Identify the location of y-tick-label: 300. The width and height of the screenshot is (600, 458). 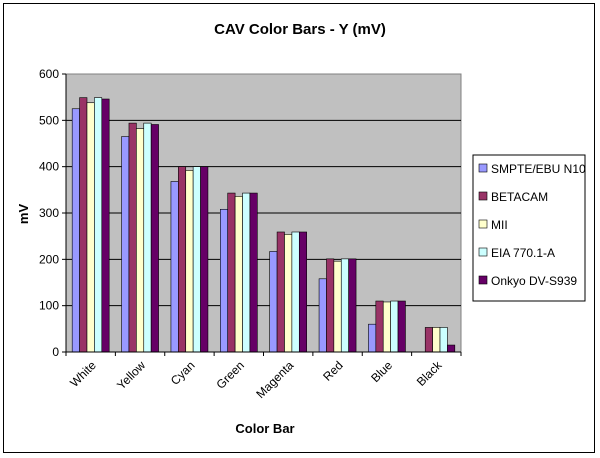
(49, 213).